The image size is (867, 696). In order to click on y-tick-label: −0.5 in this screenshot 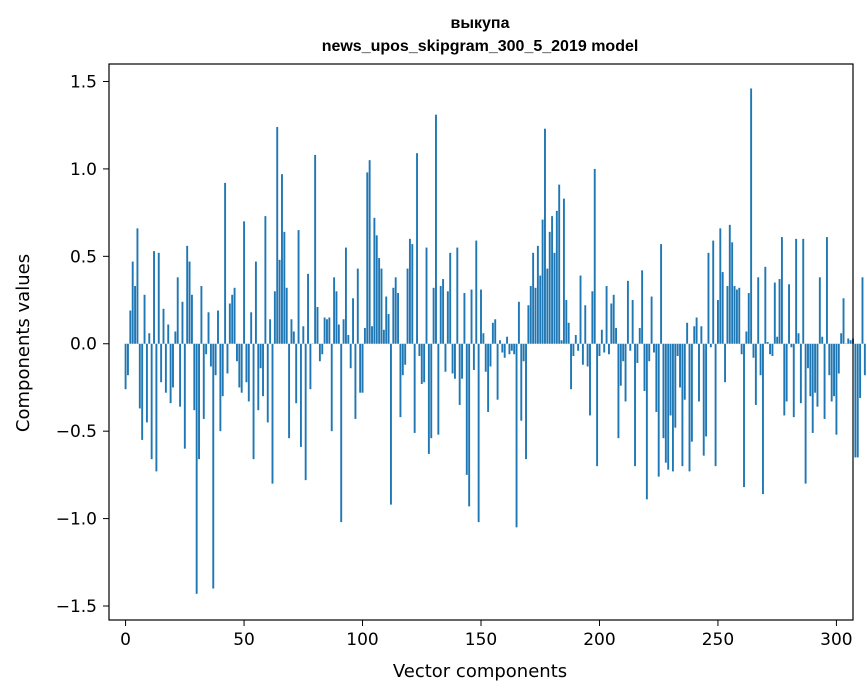, I will do `click(76, 432)`.